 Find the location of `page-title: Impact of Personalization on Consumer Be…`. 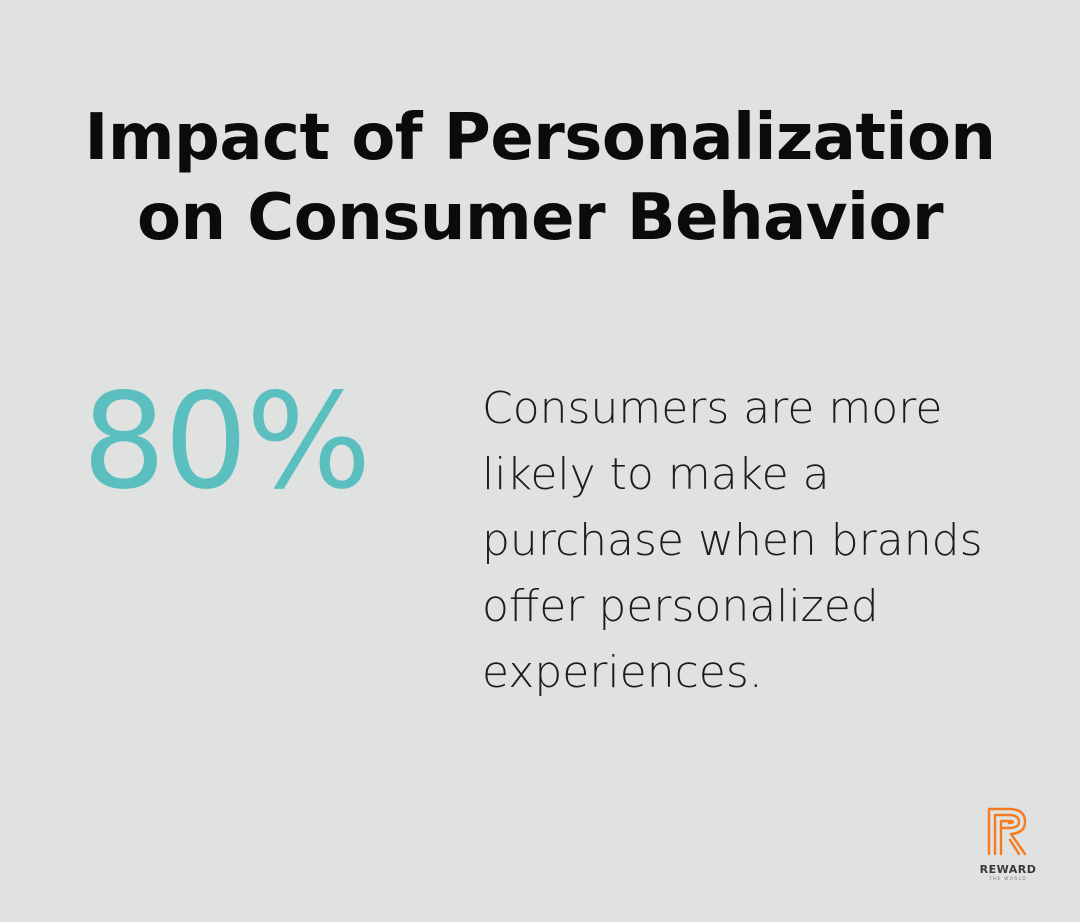

page-title: Impact of Personalization on Consumer Be… is located at coordinates (540, 178).